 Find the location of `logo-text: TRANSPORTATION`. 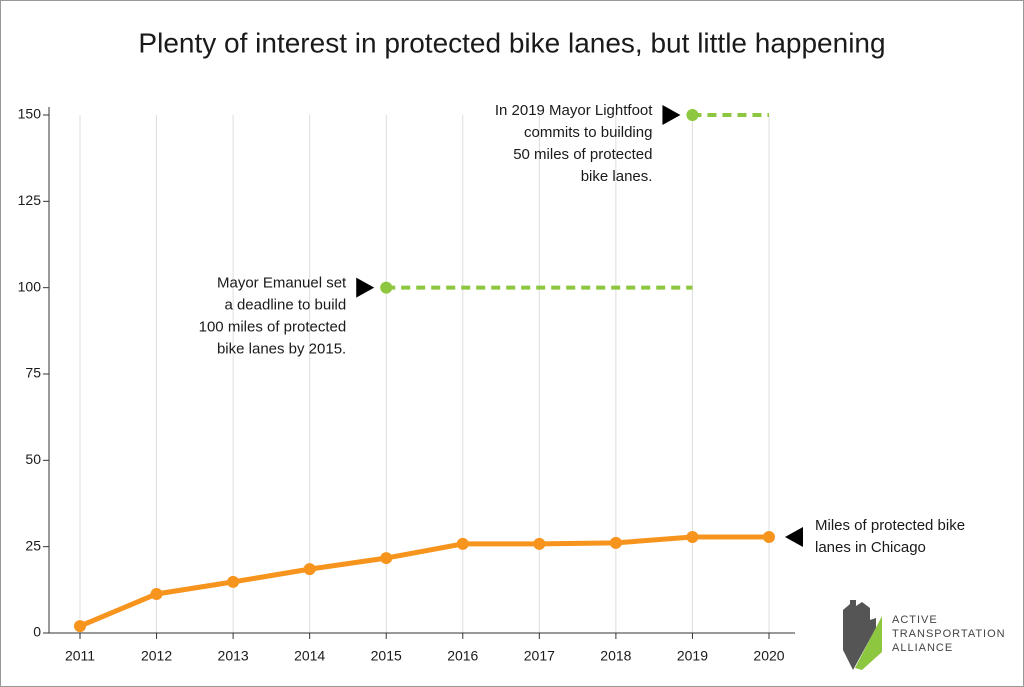

logo-text: TRANSPORTATION is located at coordinates (949, 634).